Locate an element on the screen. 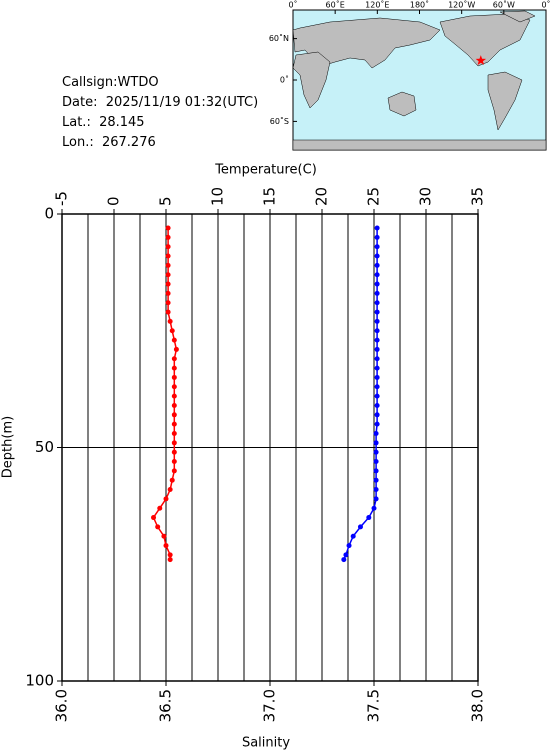  map-lon-label: 120˚W is located at coordinates (461, 5).